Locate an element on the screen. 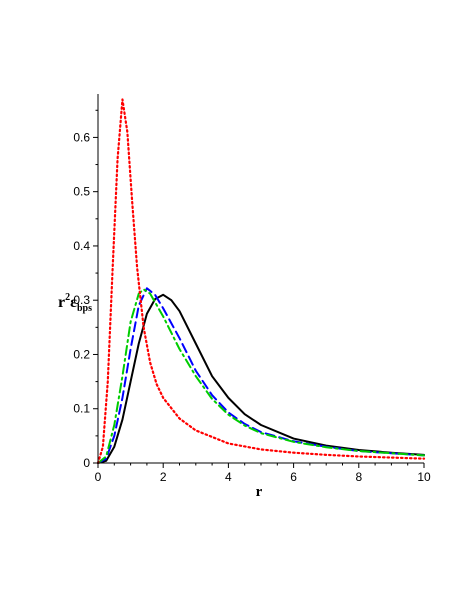 The height and width of the screenshot is (599, 463). x-tick-label: 6 is located at coordinates (293, 477).